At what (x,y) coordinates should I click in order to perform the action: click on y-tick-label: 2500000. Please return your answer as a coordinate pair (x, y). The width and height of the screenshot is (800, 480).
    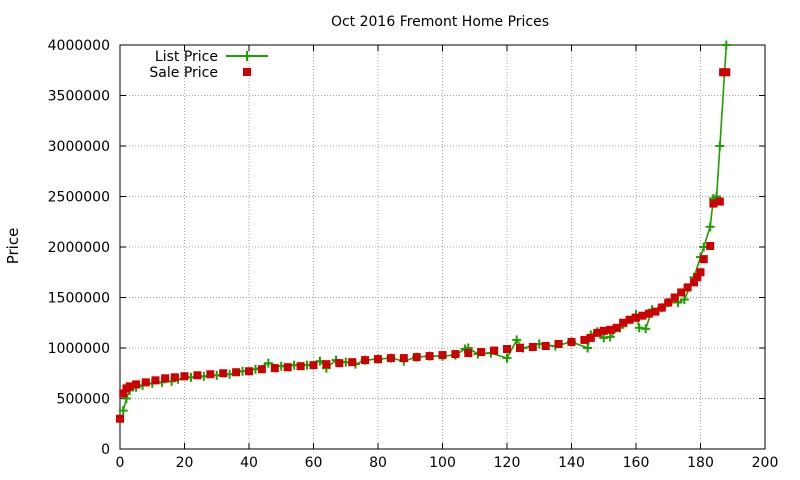
    Looking at the image, I should click on (79, 198).